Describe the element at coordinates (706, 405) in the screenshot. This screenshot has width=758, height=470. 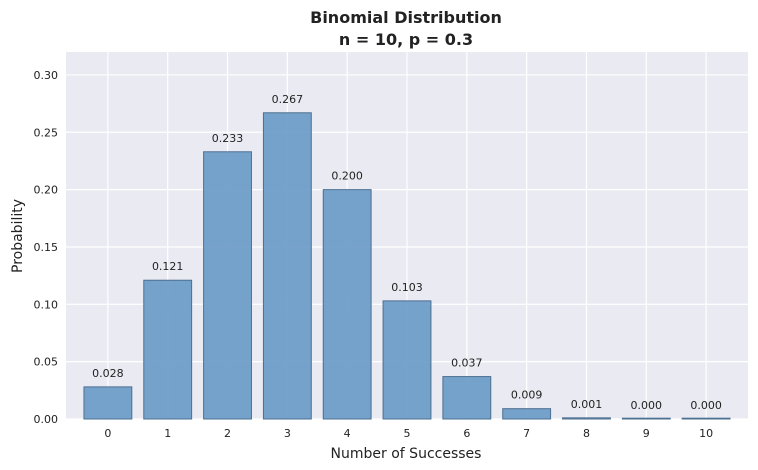
I see `data-label-10: 0.000` at that location.